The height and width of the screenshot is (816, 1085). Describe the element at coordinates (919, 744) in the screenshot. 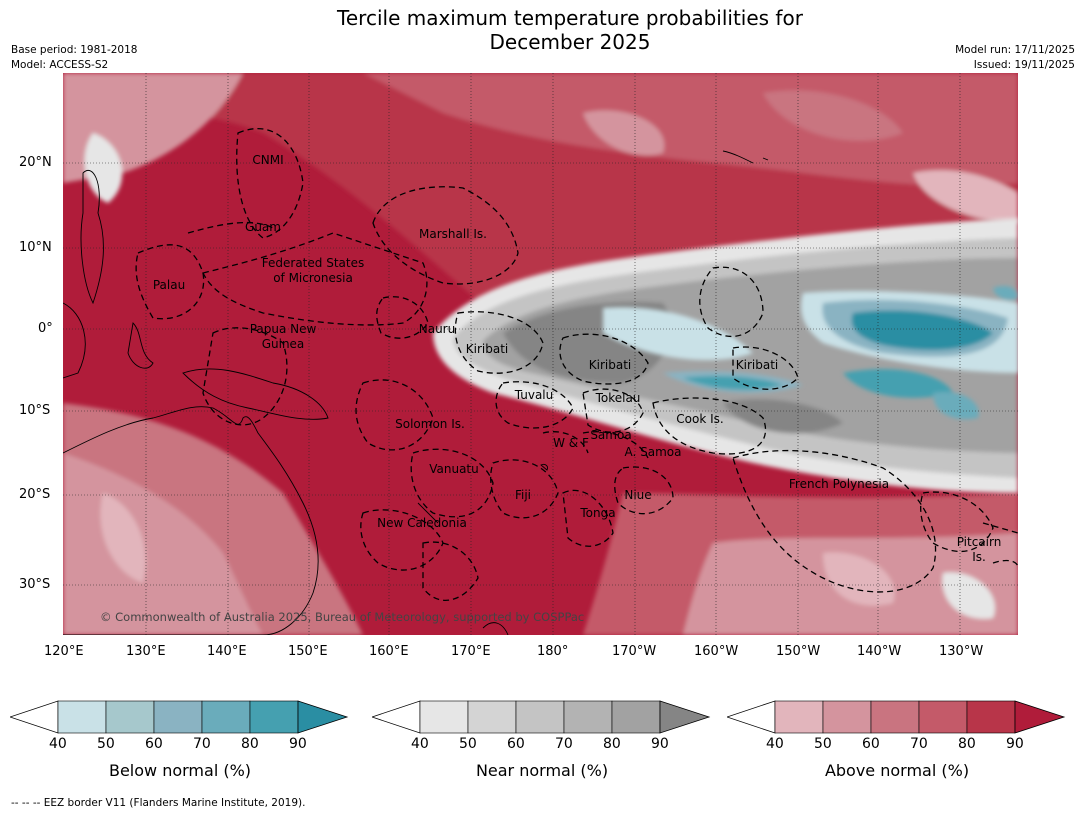

I see `above-tick-70: 70` at that location.